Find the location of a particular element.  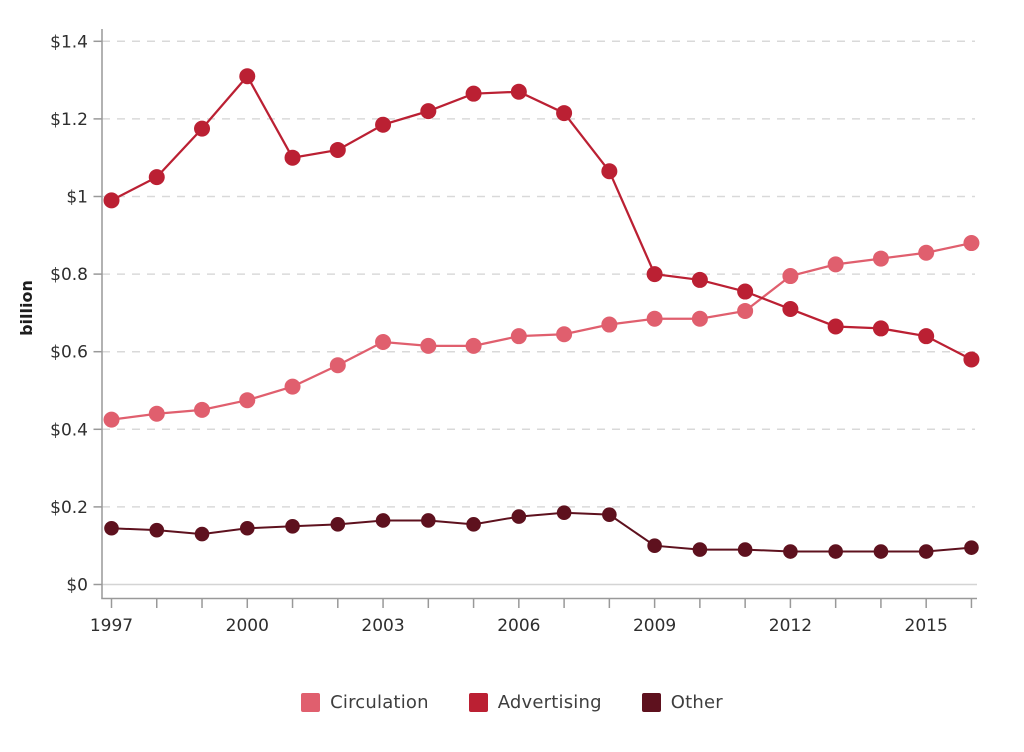

x-tick-label: 2012 is located at coordinates (790, 626).